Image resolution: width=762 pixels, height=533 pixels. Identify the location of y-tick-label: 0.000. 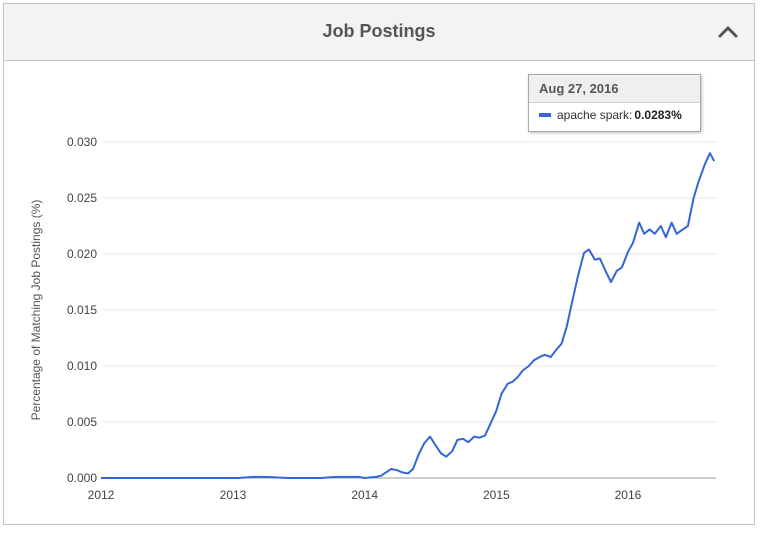
(82, 478).